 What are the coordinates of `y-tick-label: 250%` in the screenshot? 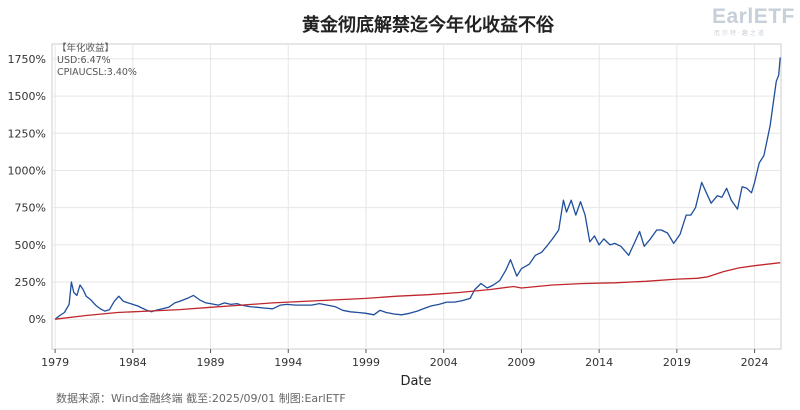 It's located at (30, 282).